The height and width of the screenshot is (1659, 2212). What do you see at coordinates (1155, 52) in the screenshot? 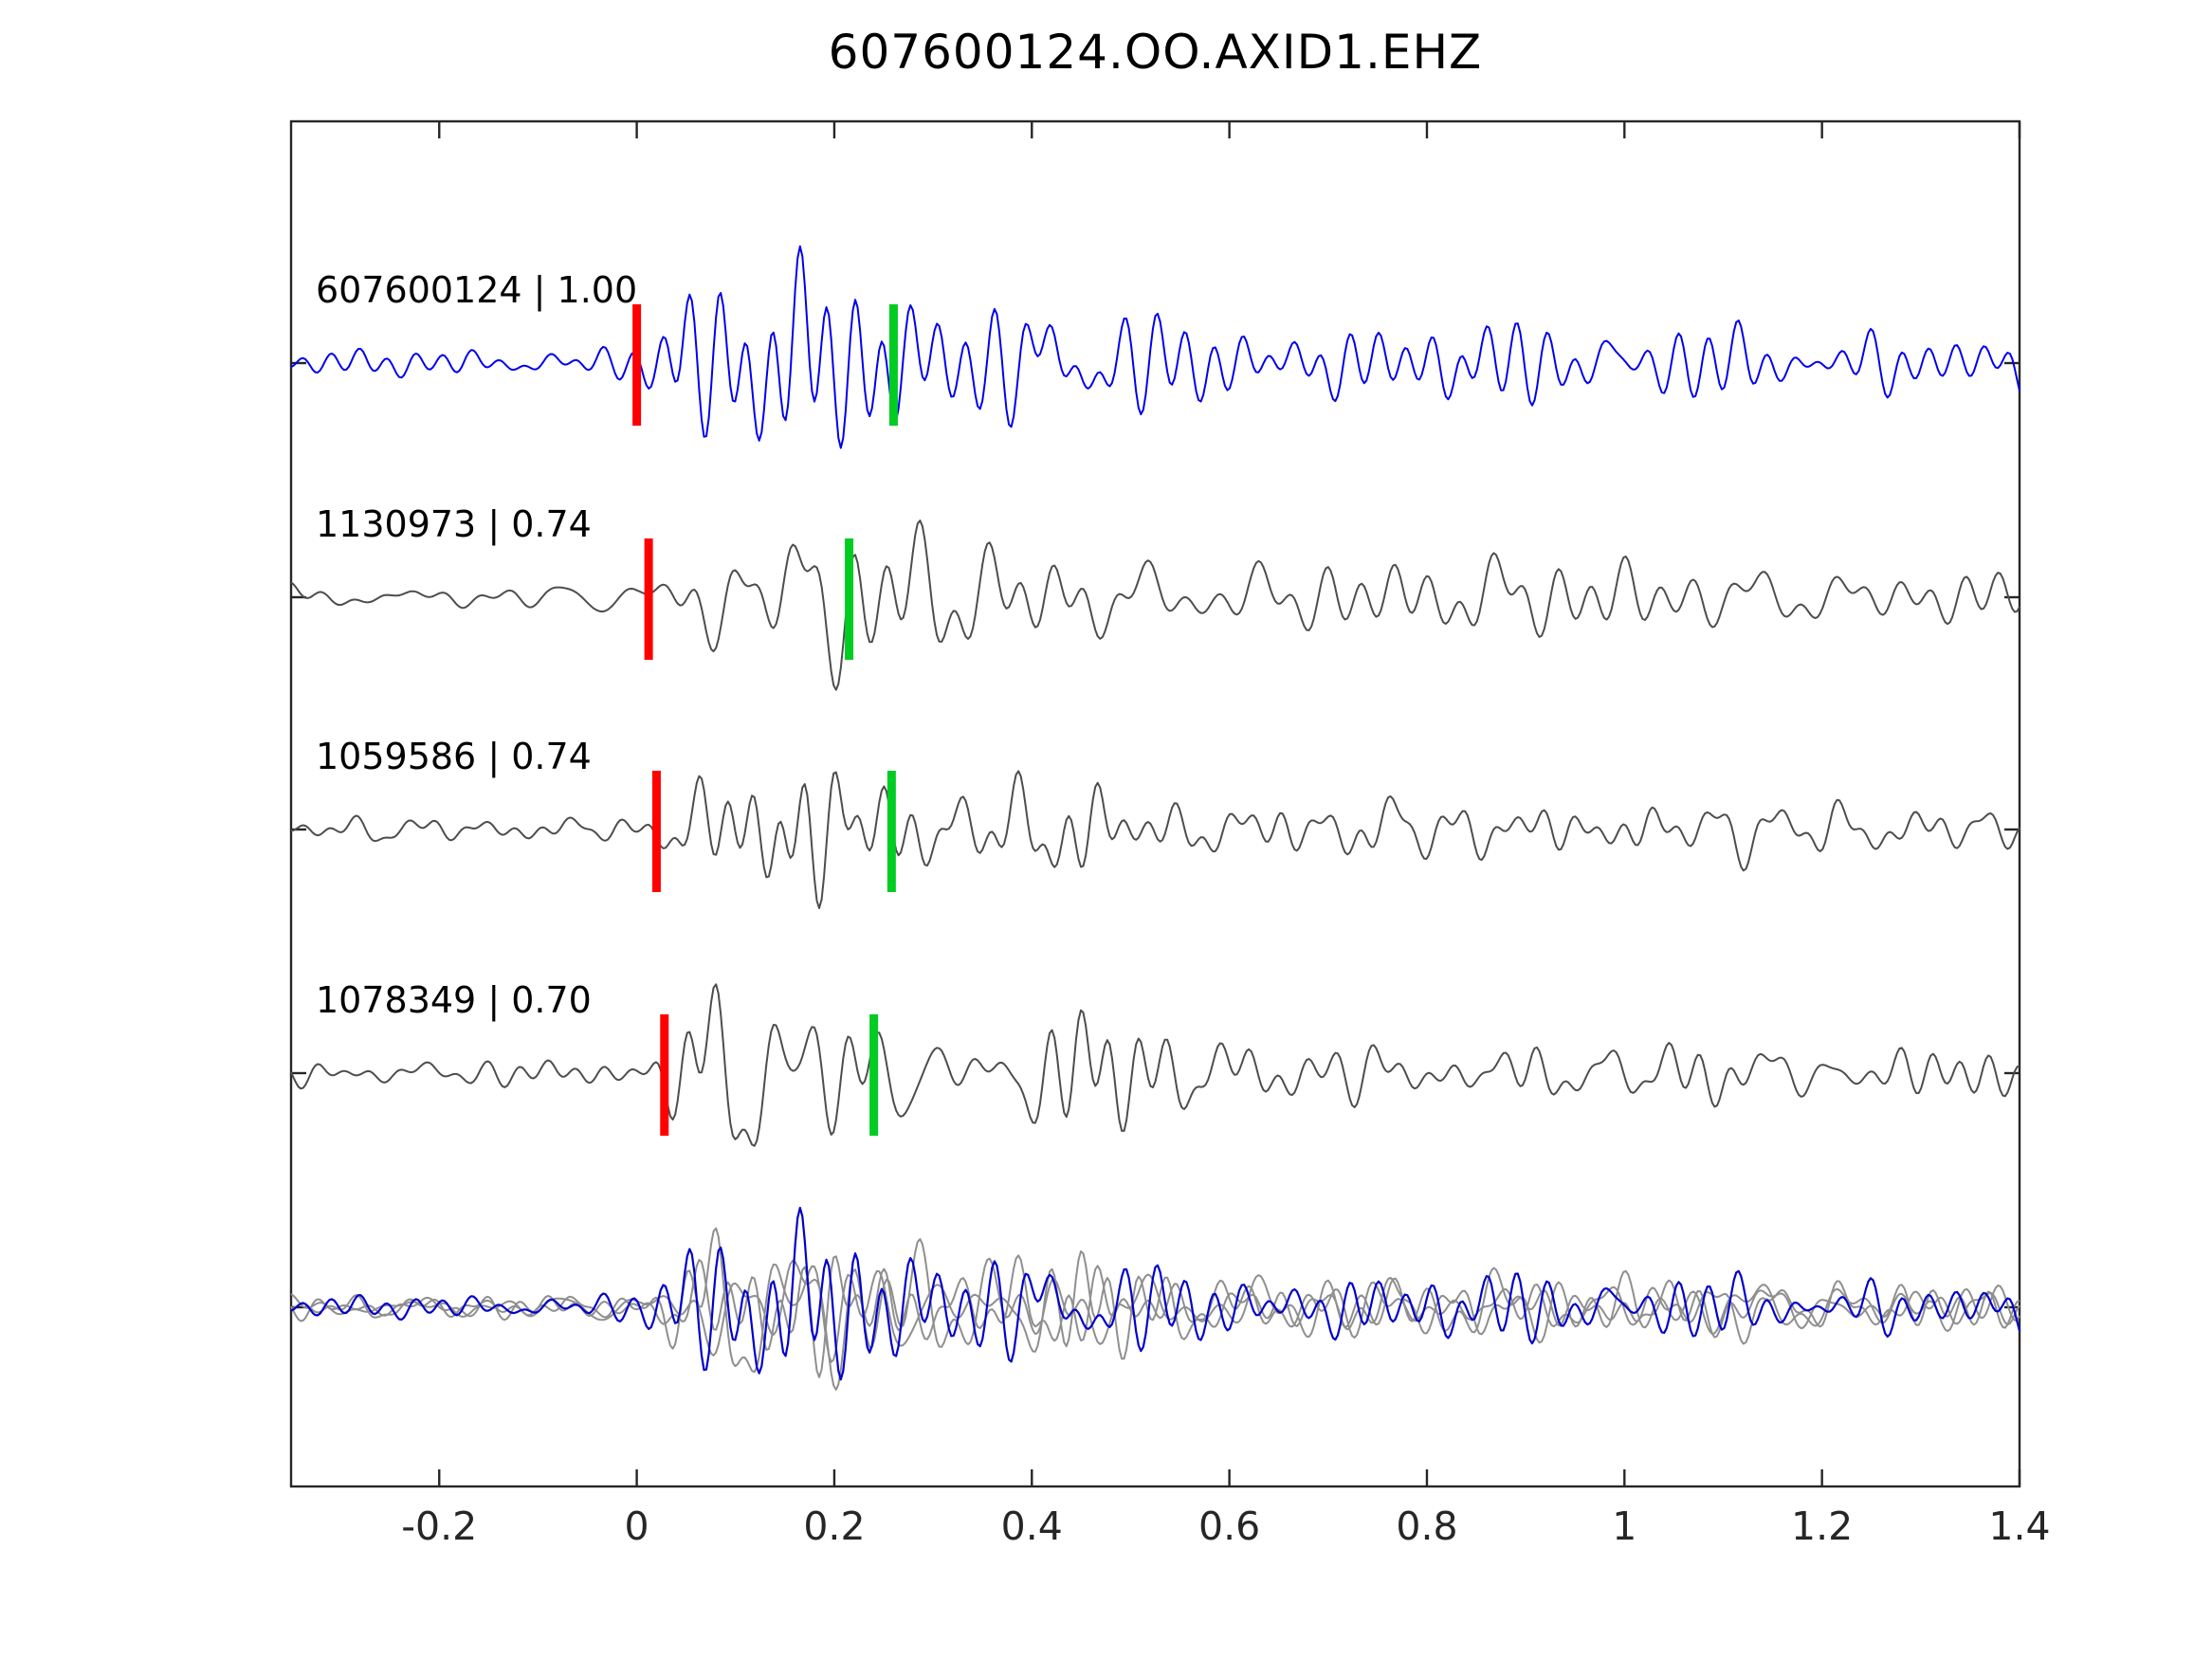
I see `figure-title: 607600124.OO.AXID1.EHZ` at bounding box center [1155, 52].